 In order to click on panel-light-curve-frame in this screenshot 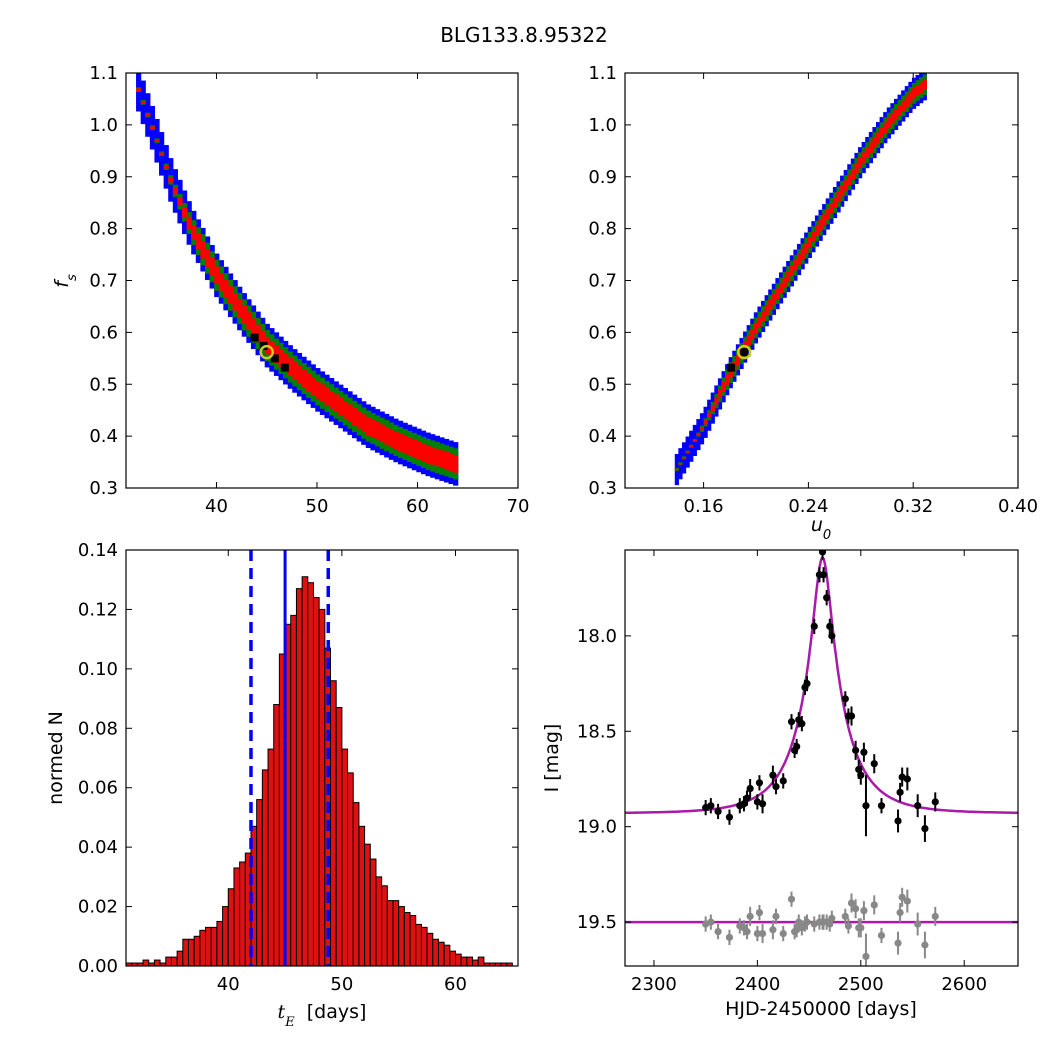, I will do `click(821, 758)`.